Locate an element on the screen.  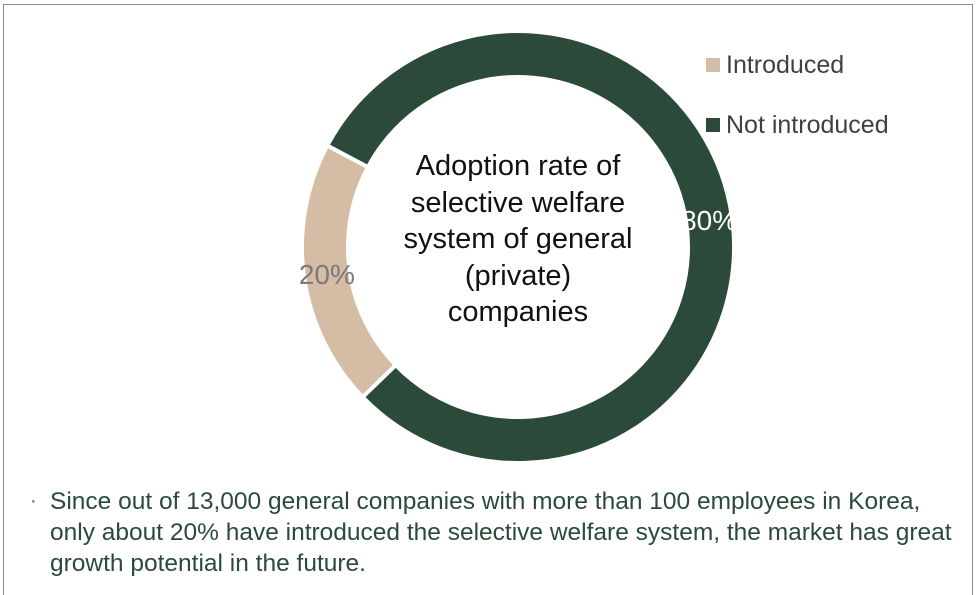
donut-slice-introduced is located at coordinates (349, 271).